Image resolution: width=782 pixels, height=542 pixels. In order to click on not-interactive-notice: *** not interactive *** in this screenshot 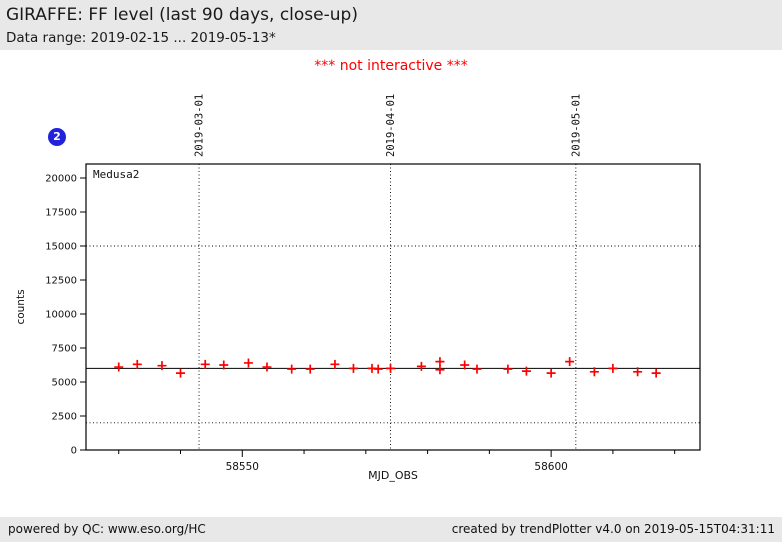, I will do `click(391, 66)`.